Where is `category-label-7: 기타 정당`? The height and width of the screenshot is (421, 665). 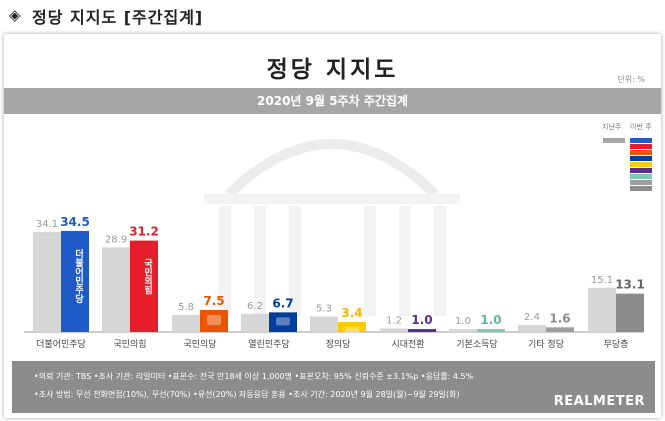
category-label-7: 기타 정당 is located at coordinates (546, 344).